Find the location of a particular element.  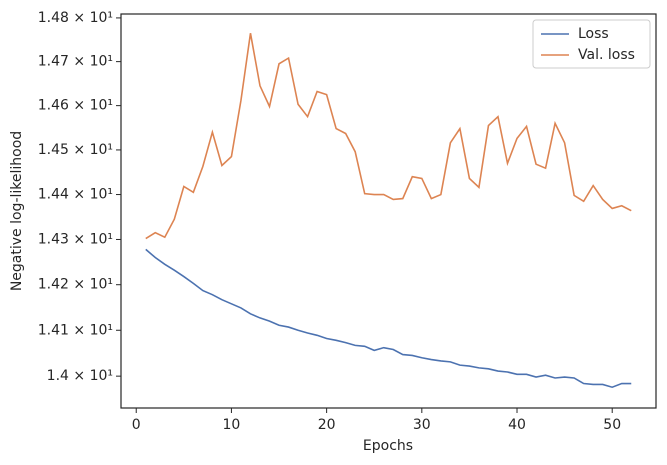

x-tick-label: 0 is located at coordinates (136, 425).